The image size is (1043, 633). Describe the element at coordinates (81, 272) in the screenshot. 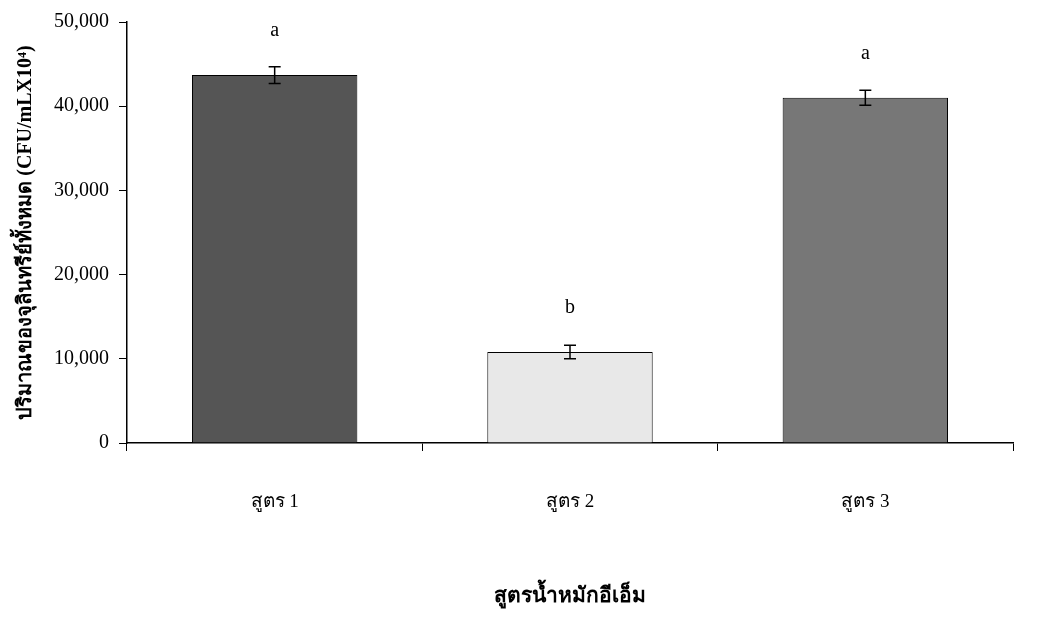

I see `y-tick-label: 20,000` at that location.